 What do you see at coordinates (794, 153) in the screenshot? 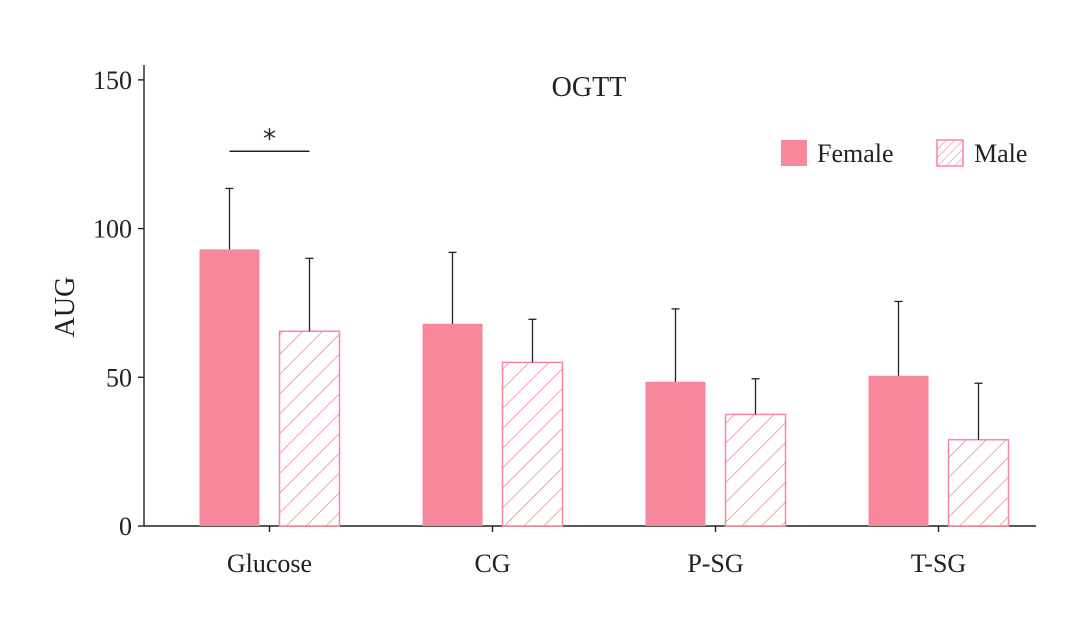
I see `legend-swatch-female` at bounding box center [794, 153].